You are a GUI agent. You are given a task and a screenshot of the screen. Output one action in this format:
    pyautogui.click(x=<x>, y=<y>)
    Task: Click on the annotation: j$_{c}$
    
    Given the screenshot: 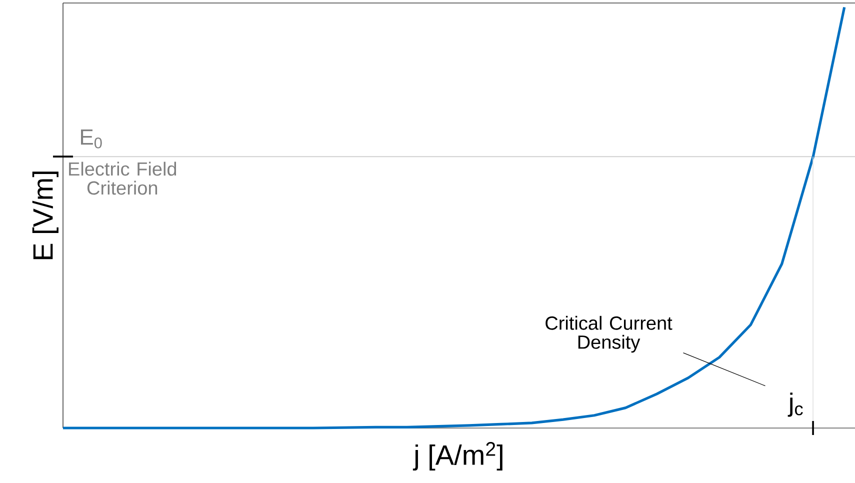 What is the action you would take?
    pyautogui.click(x=795, y=404)
    